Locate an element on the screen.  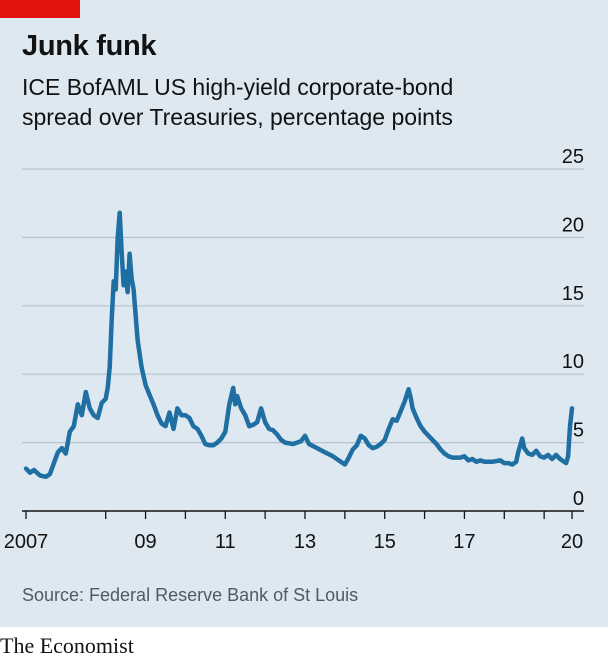
y-tick-label-0: 0 is located at coordinates (578, 499).